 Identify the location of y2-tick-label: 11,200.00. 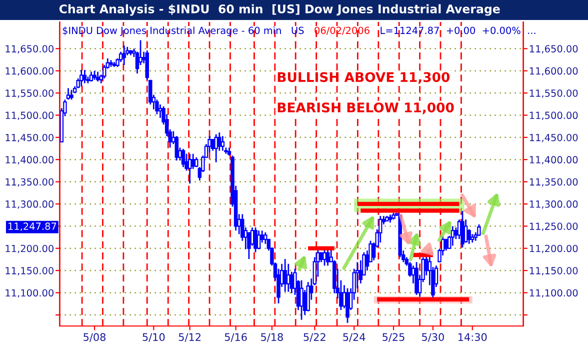
(554, 249).